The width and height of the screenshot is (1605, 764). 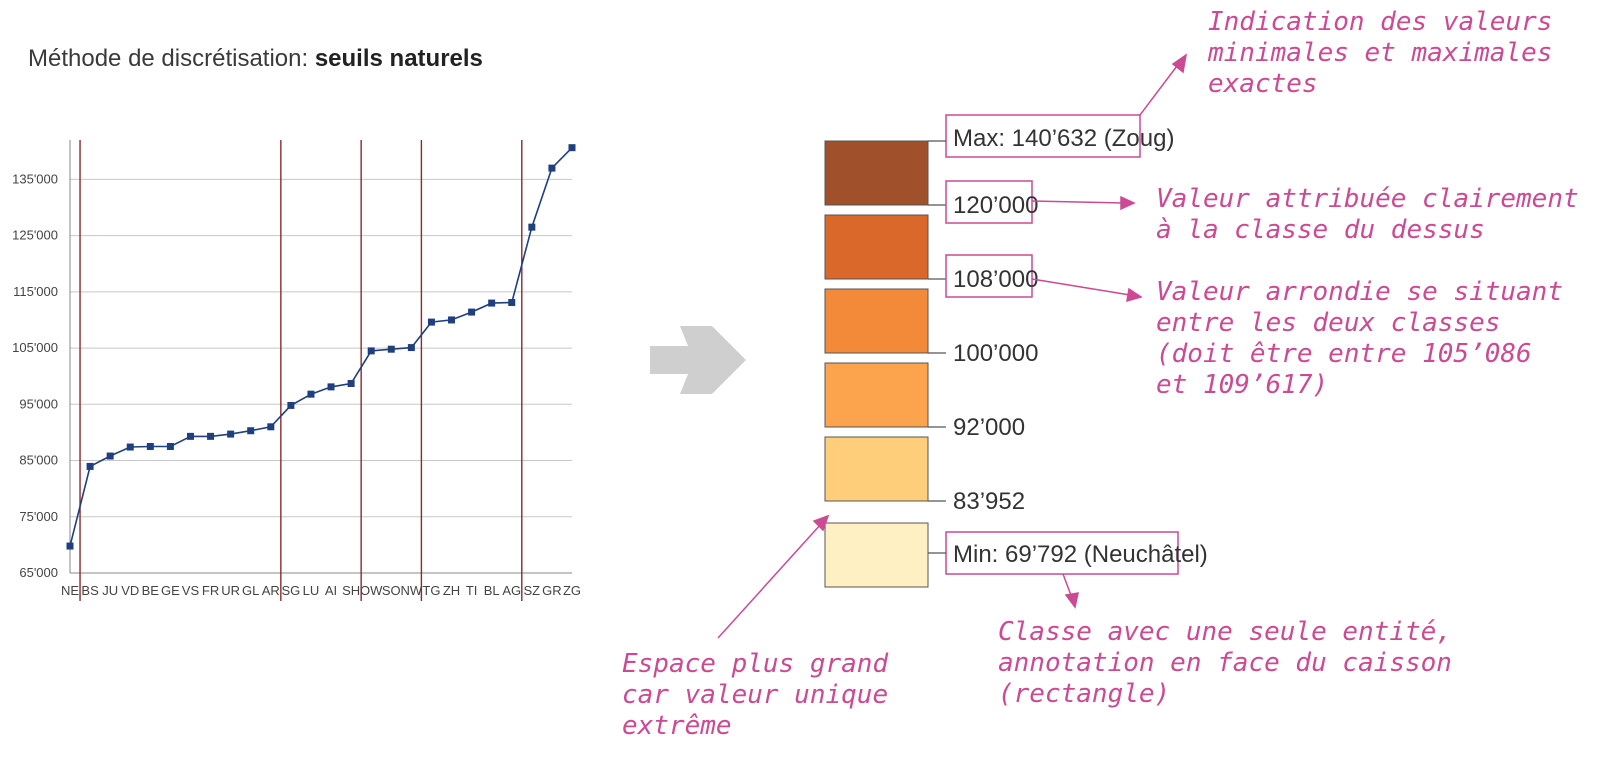 I want to click on y-tick-label: 135'000, so click(x=35, y=178).